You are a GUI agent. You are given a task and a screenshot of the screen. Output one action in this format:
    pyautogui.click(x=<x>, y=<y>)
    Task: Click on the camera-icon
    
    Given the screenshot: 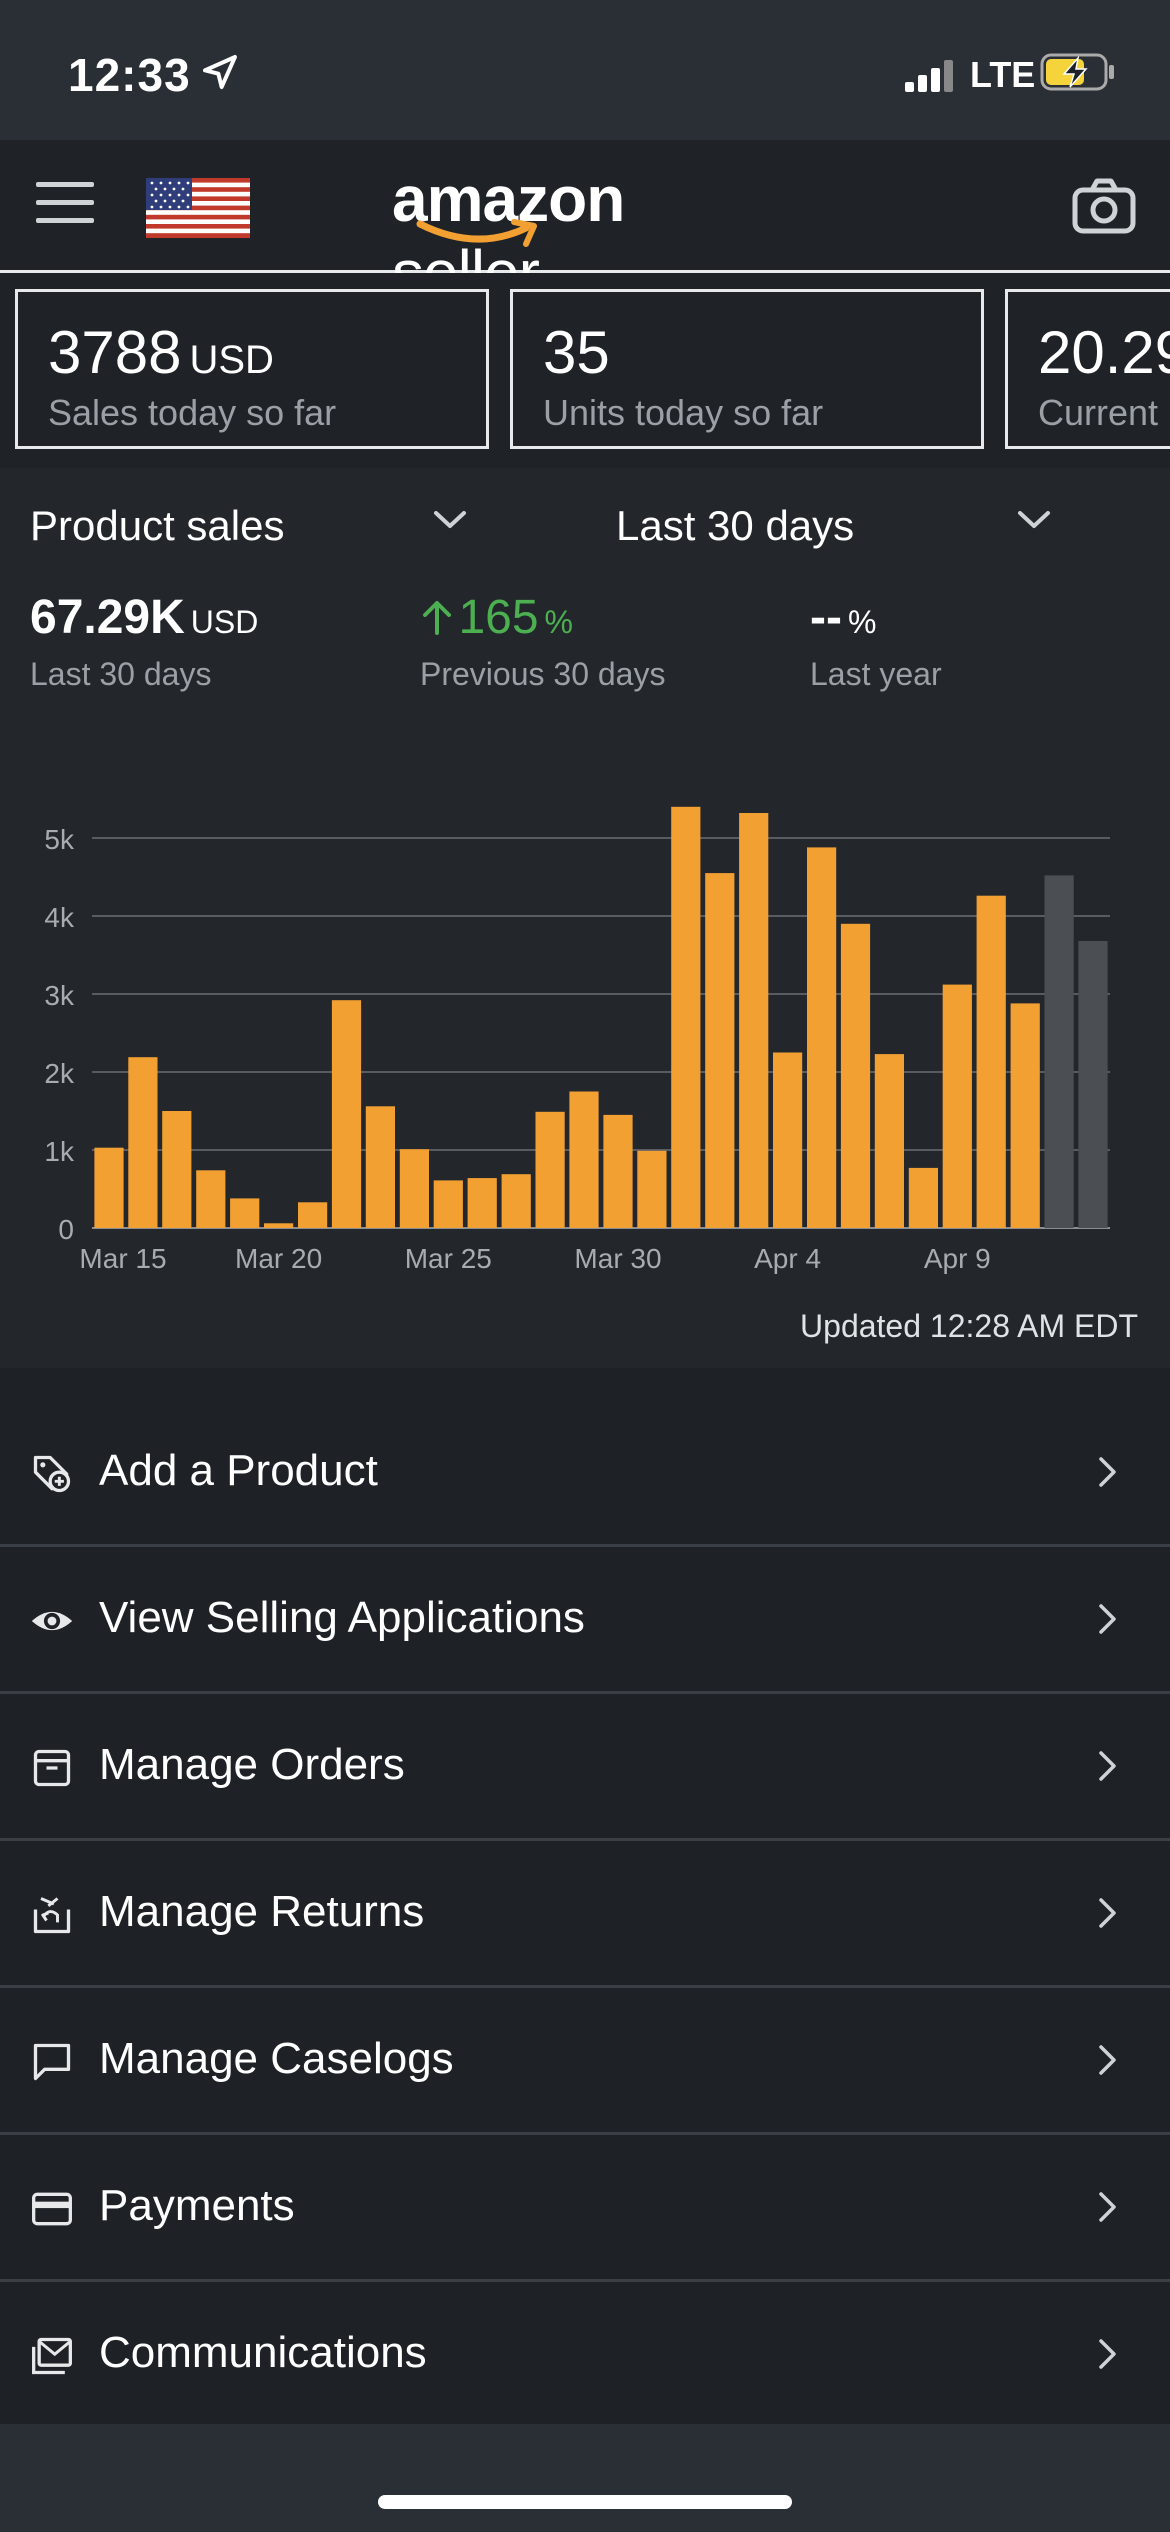 What is the action you would take?
    pyautogui.click(x=1104, y=206)
    